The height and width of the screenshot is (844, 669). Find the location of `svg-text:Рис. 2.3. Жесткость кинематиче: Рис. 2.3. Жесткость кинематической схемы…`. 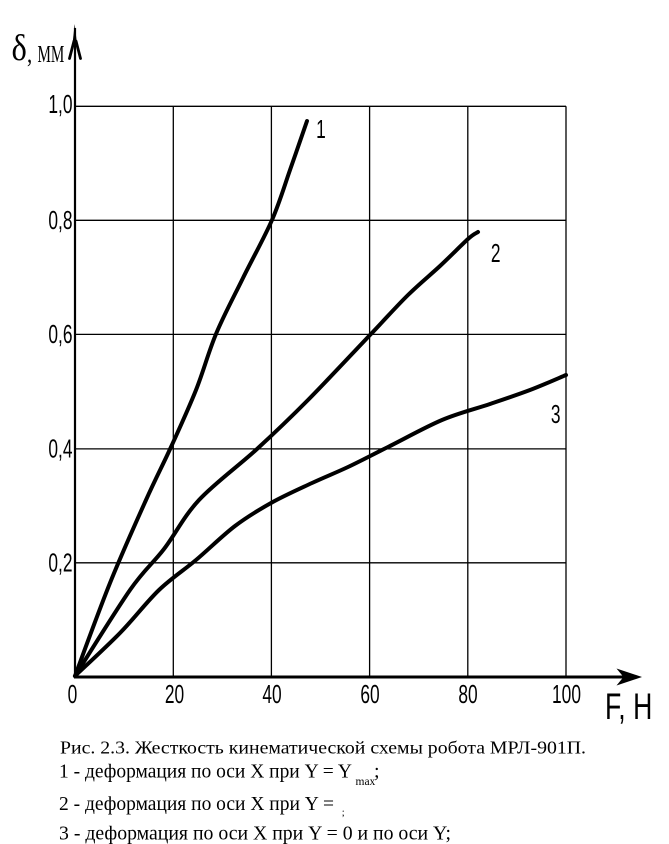

svg-text:Рис. 2.3. Жесткость кинематиче: Рис. 2.3. Жесткость кинематической схемы… is located at coordinates (323, 748).